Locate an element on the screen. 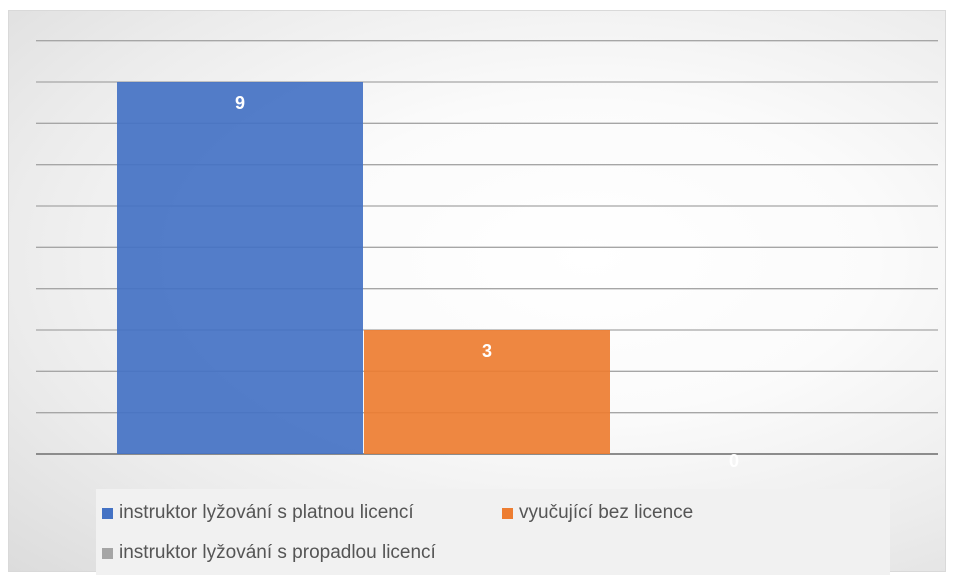  legend-label-0: instruktor lyžování s platnou licencí is located at coordinates (266, 512).